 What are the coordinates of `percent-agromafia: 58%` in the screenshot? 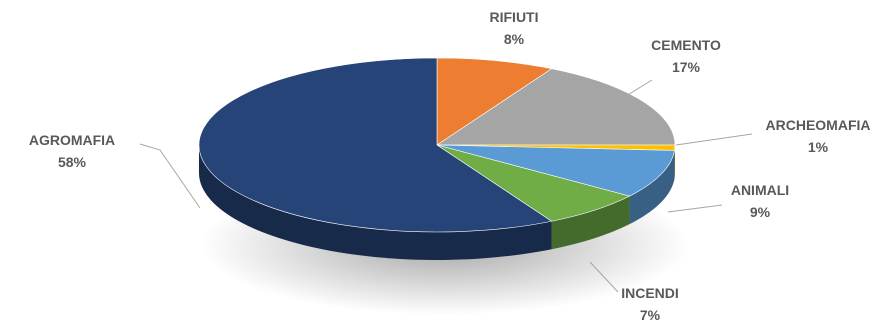 It's located at (72, 162).